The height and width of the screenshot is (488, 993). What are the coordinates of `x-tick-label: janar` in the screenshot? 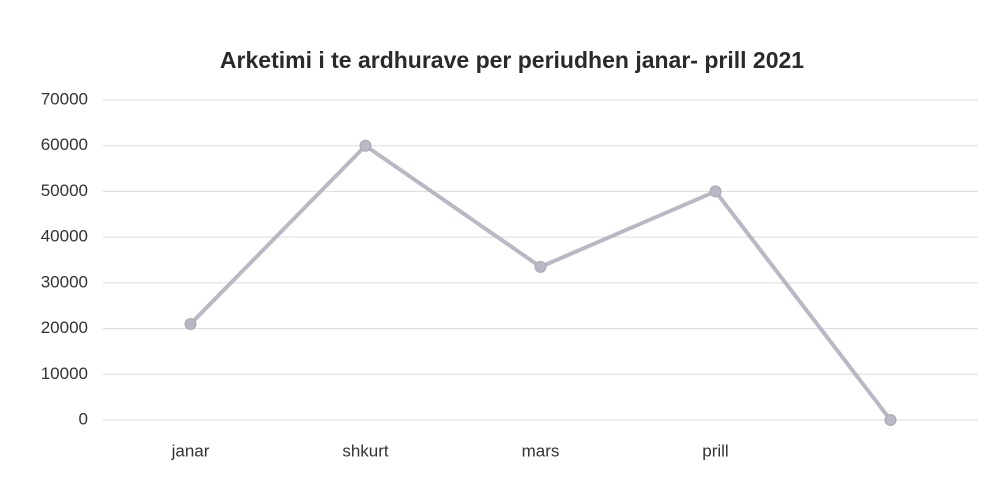 It's located at (190, 450).